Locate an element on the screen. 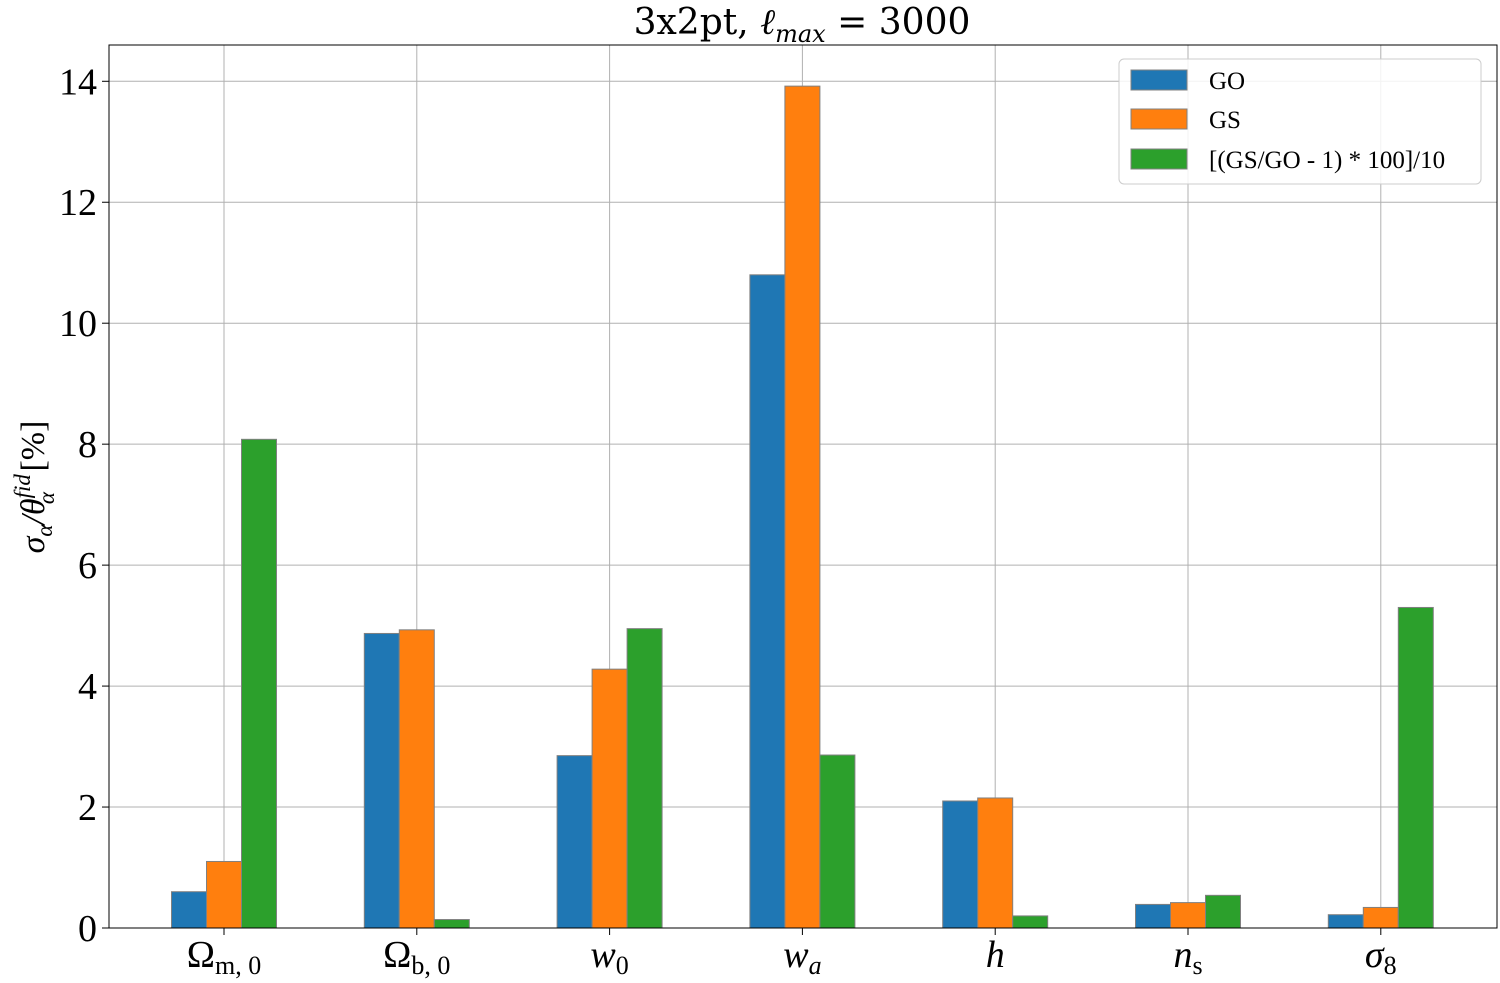 This screenshot has height=983, width=1500. legend-entry-ratio: [(GS/GO - 1) * 100]/10 is located at coordinates (1287, 160).